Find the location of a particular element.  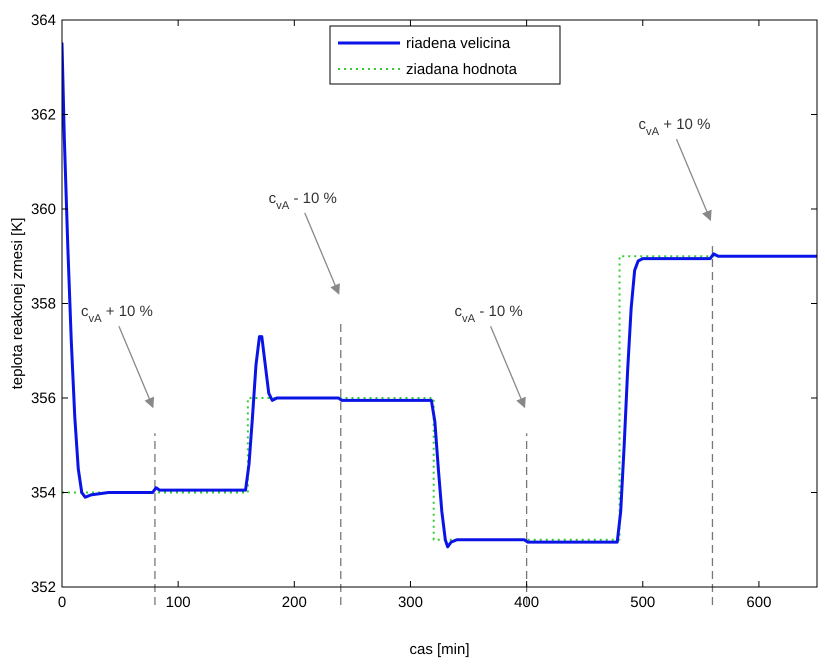

x-tick-label: 600 is located at coordinates (759, 602).